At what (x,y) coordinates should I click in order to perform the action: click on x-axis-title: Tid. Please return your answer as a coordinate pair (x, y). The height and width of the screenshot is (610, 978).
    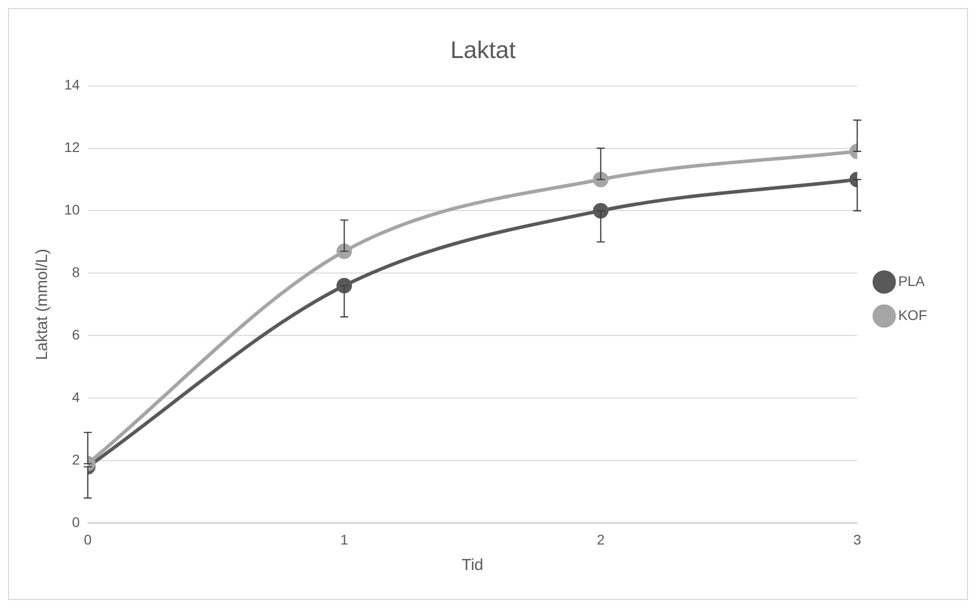
    Looking at the image, I should click on (473, 565).